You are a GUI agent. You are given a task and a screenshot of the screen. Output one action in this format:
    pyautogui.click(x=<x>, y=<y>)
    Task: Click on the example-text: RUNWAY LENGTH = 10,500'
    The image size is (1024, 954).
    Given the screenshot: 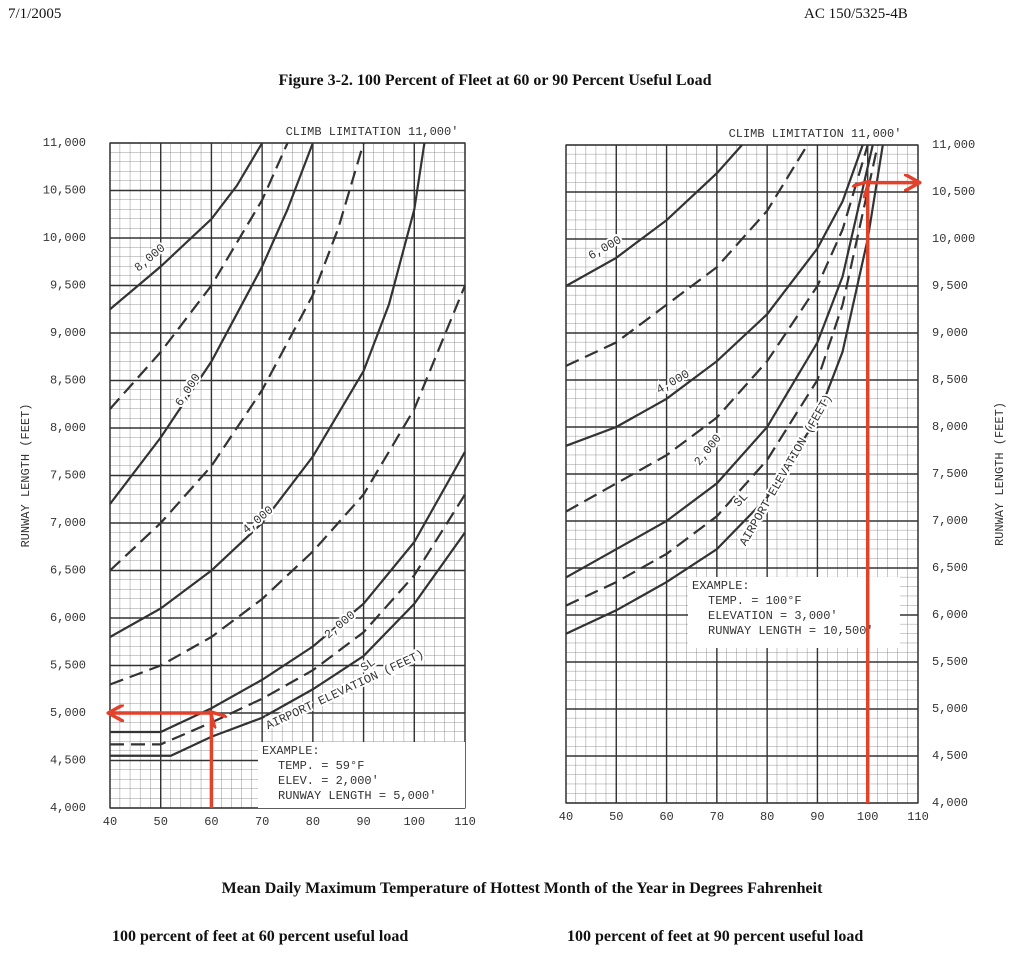 What is the action you would take?
    pyautogui.click(x=791, y=631)
    